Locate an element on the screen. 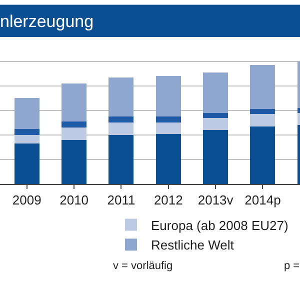  x-tick-label: 2011 is located at coordinates (121, 200).